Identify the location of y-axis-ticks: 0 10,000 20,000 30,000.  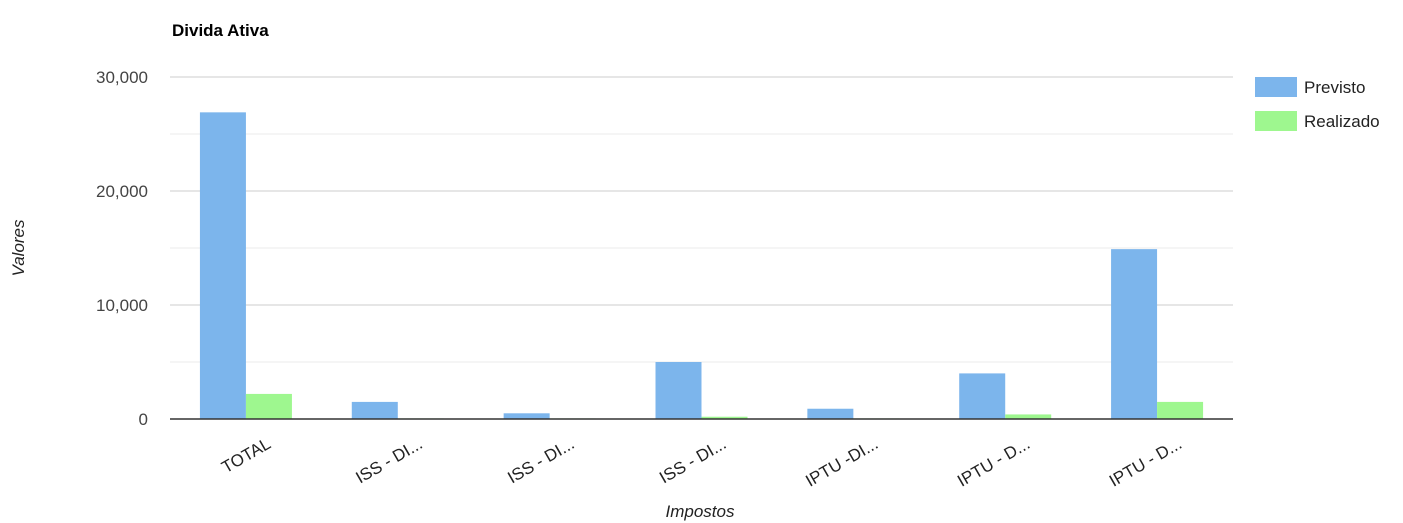
(122, 248).